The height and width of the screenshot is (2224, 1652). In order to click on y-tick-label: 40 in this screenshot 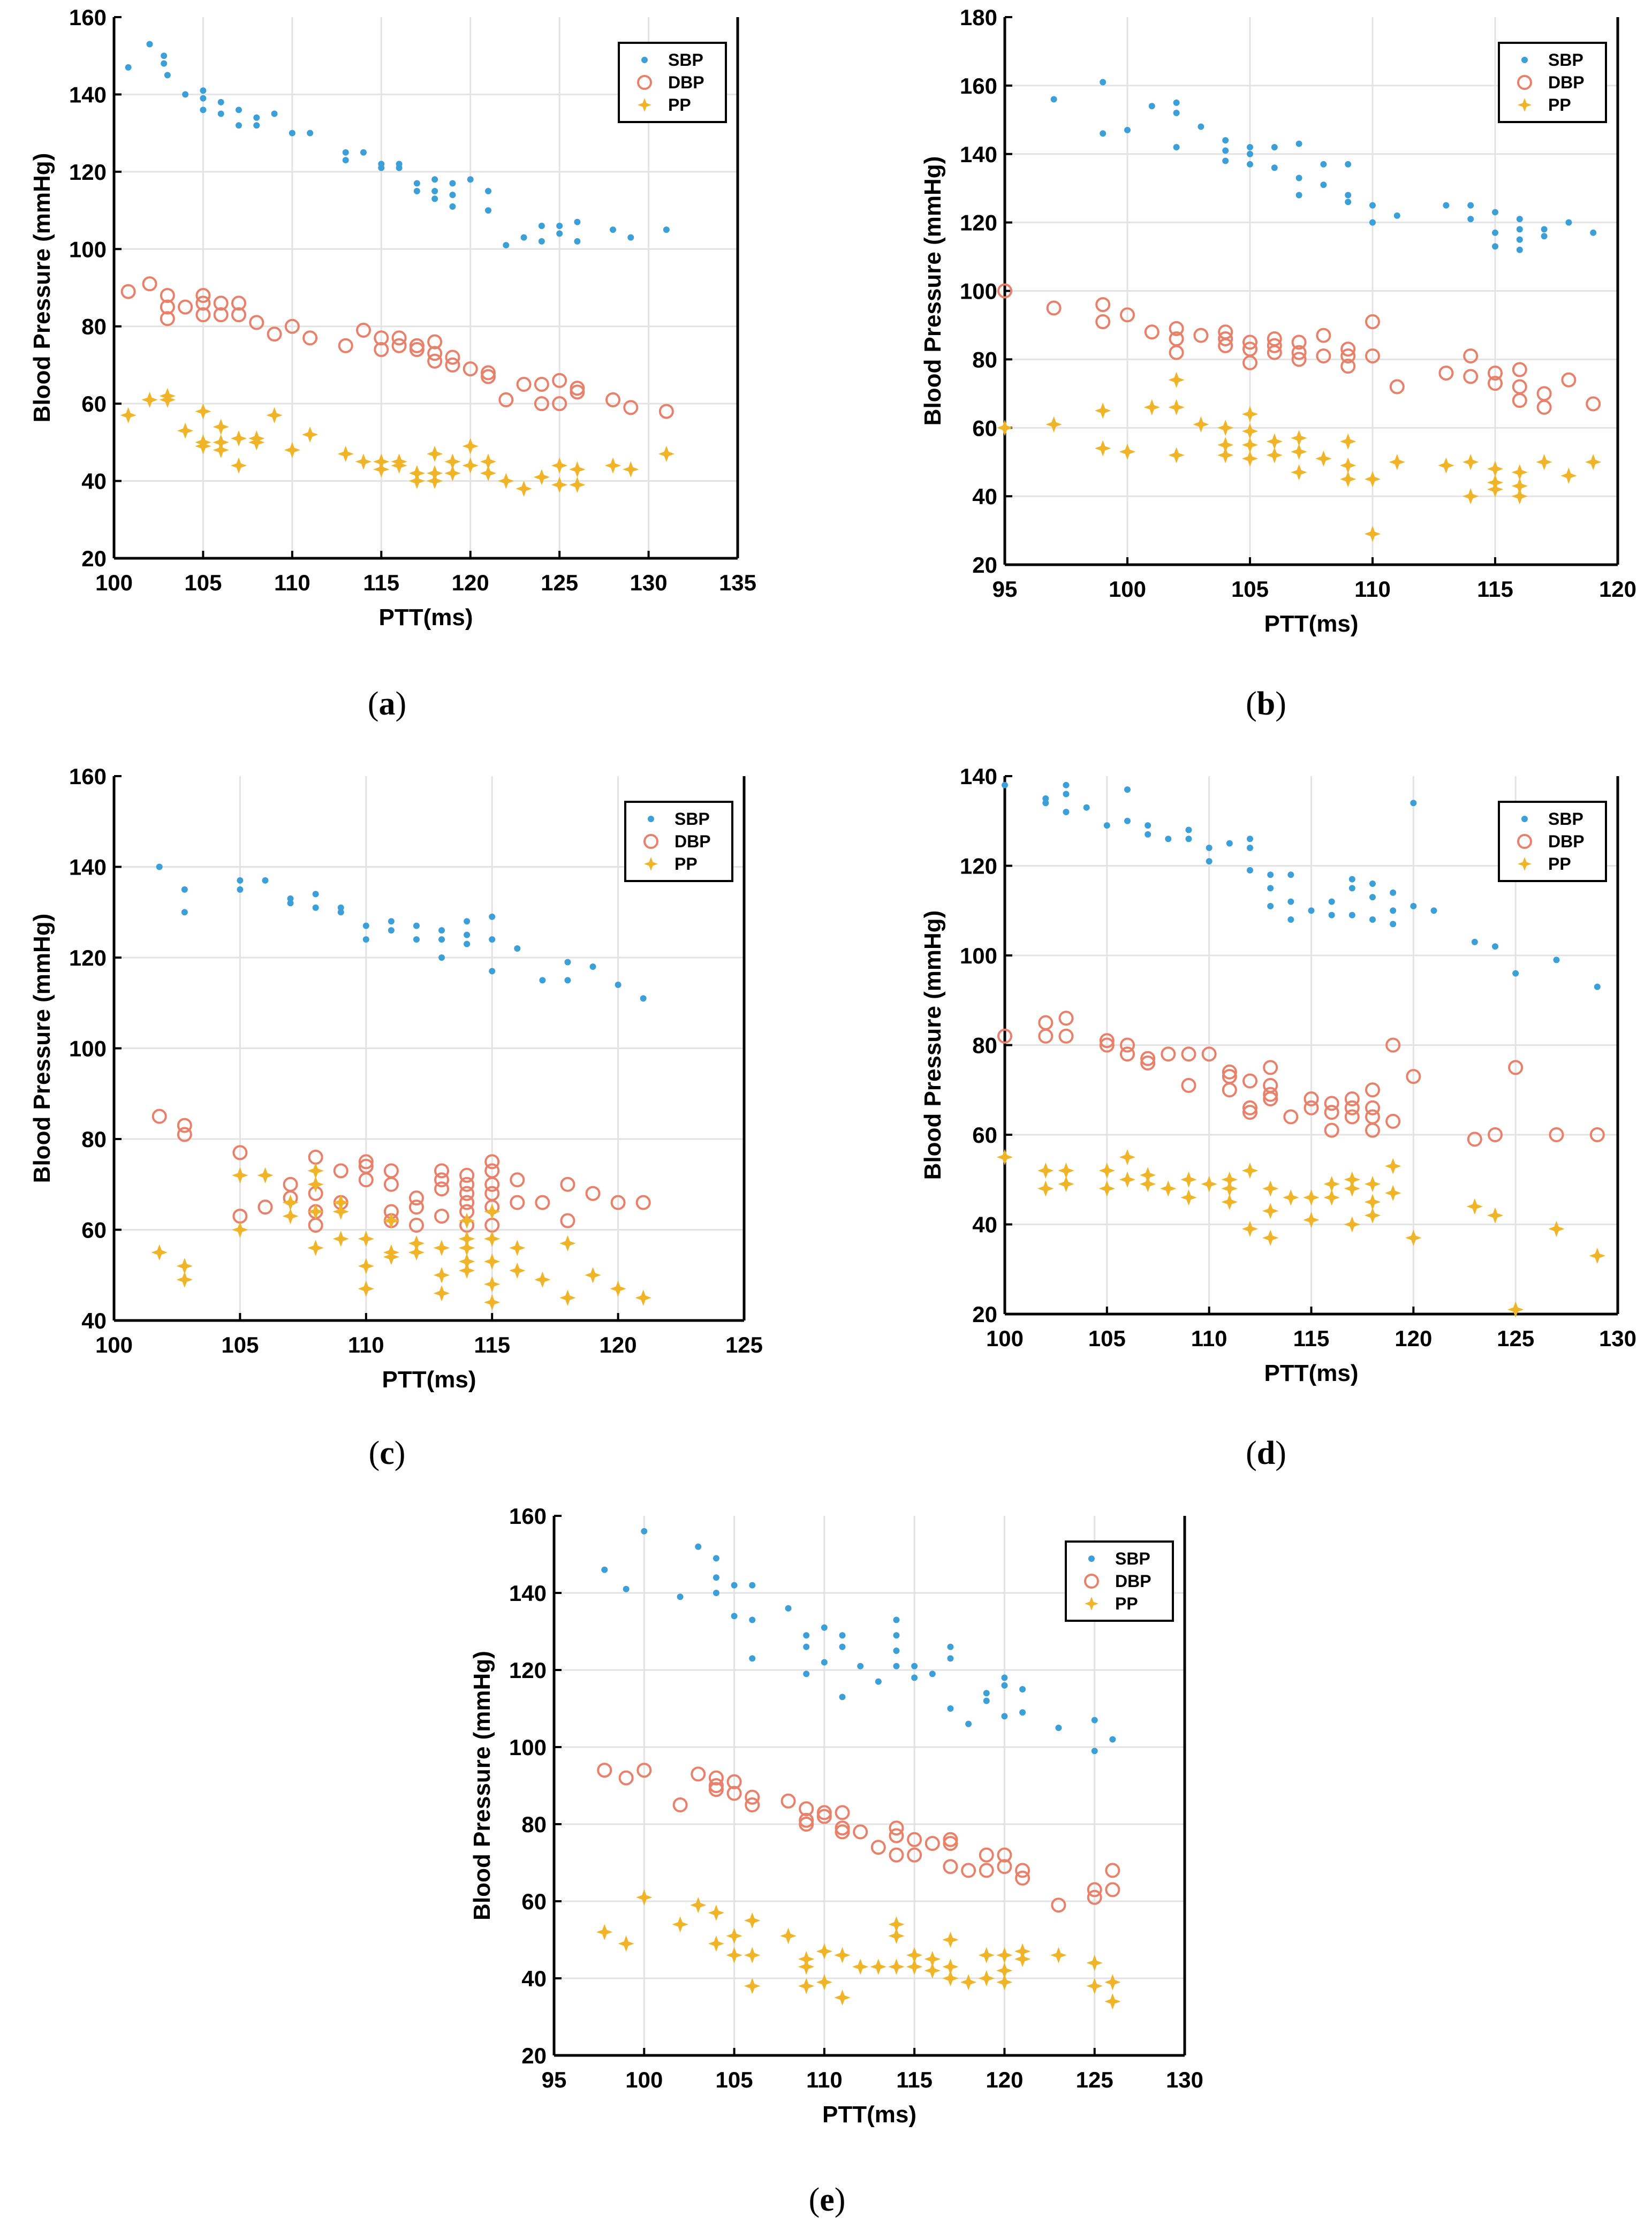, I will do `click(94, 1320)`.